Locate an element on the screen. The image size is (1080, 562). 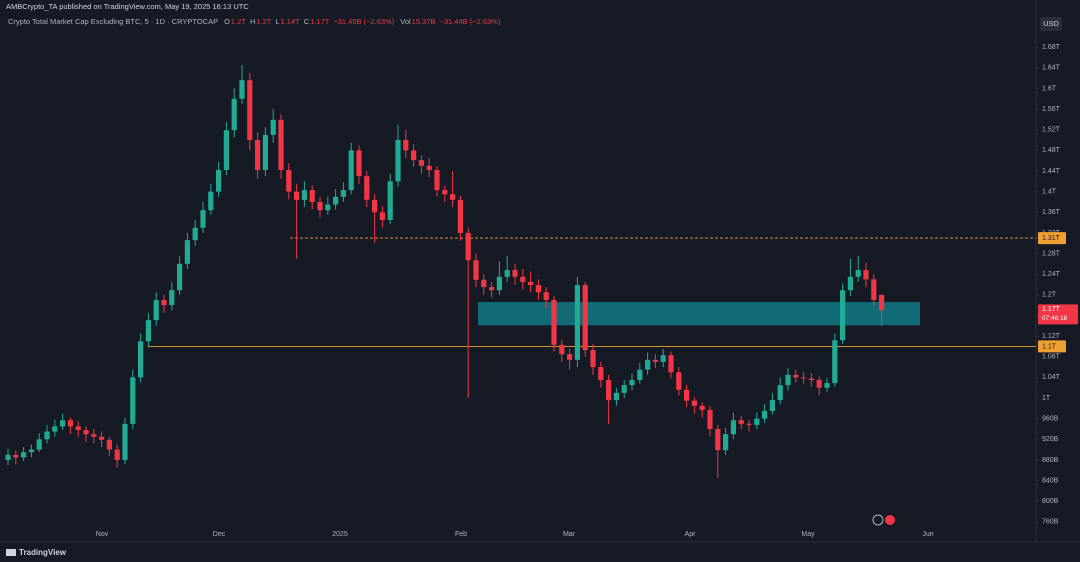
y-tick-label: 1.44T is located at coordinates (1051, 171).